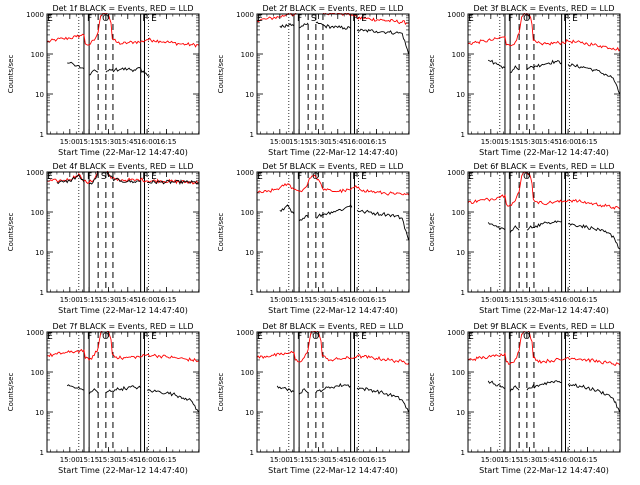  What do you see at coordinates (456, 15) in the screenshot?
I see `y-tick-label: 1000` at bounding box center [456, 15].